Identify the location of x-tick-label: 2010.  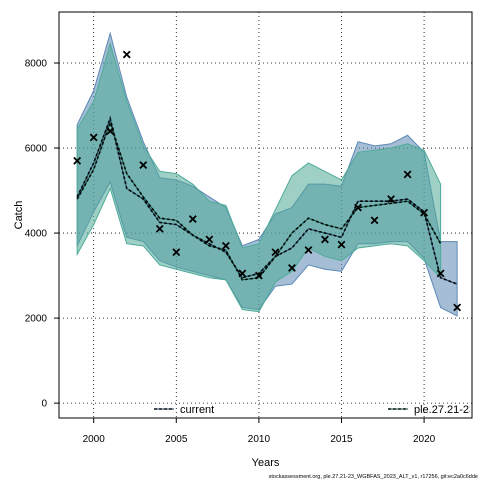
(259, 439).